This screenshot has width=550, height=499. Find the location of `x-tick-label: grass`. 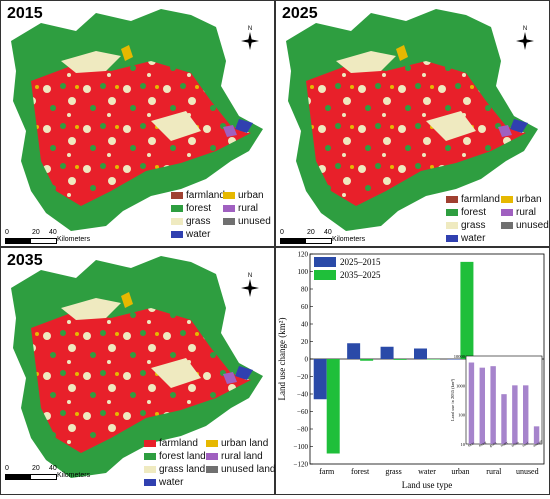

x-tick-label: grass is located at coordinates (393, 471).